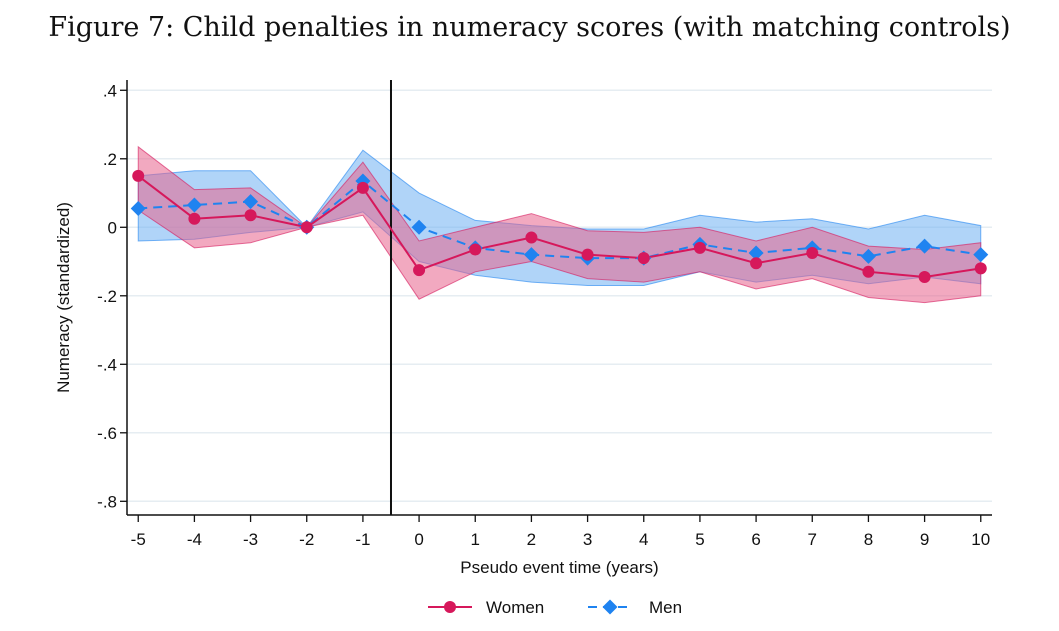 The width and height of the screenshot is (1059, 631). I want to click on legend-item-men: Men, so click(635, 607).